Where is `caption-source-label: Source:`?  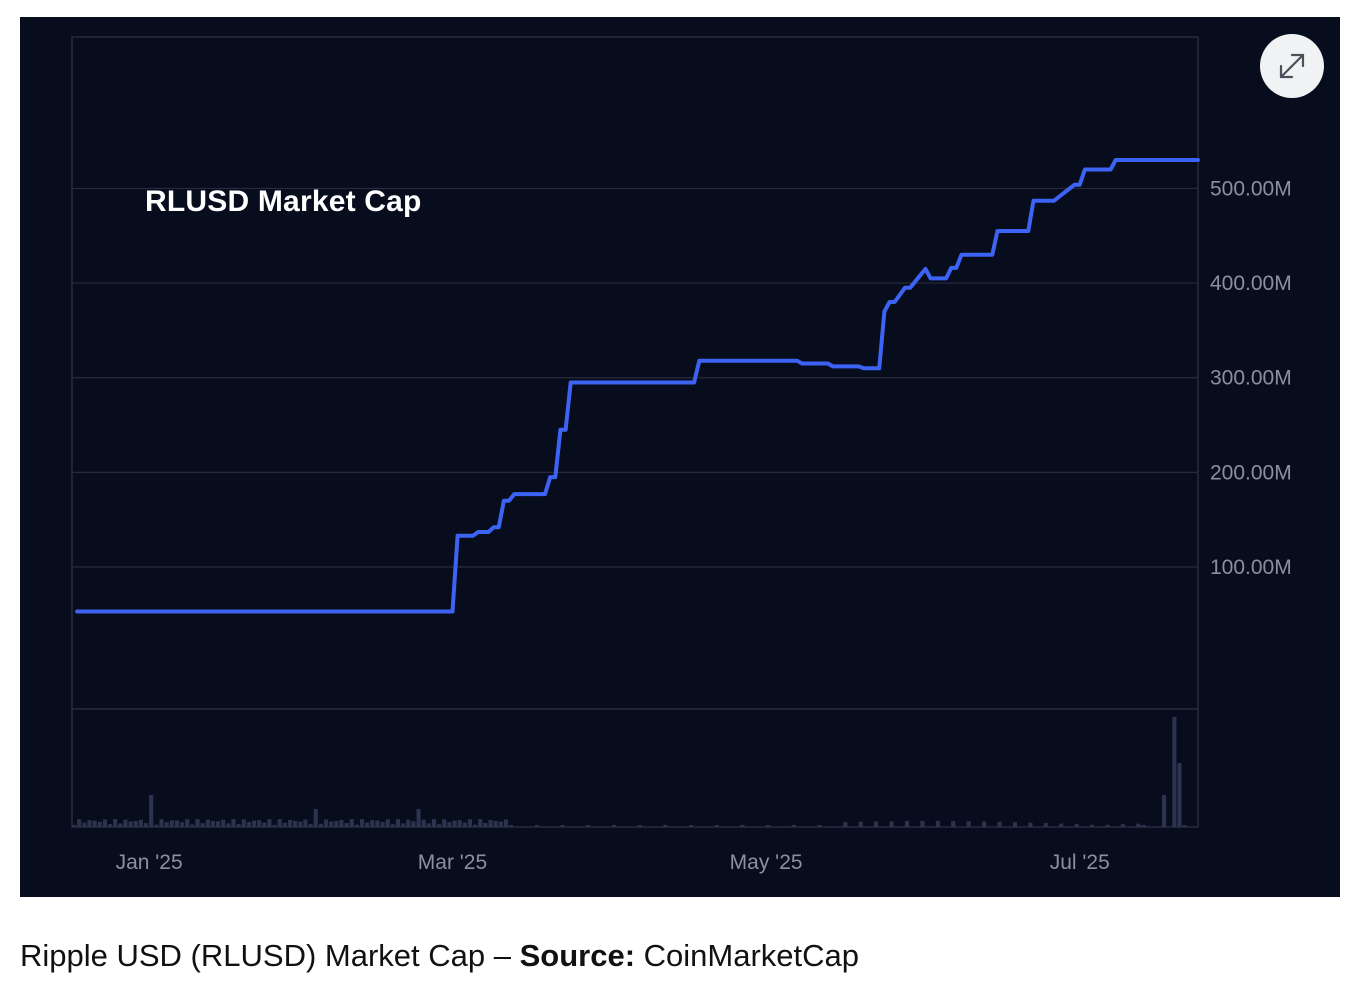
caption-source-label: Source: is located at coordinates (577, 955).